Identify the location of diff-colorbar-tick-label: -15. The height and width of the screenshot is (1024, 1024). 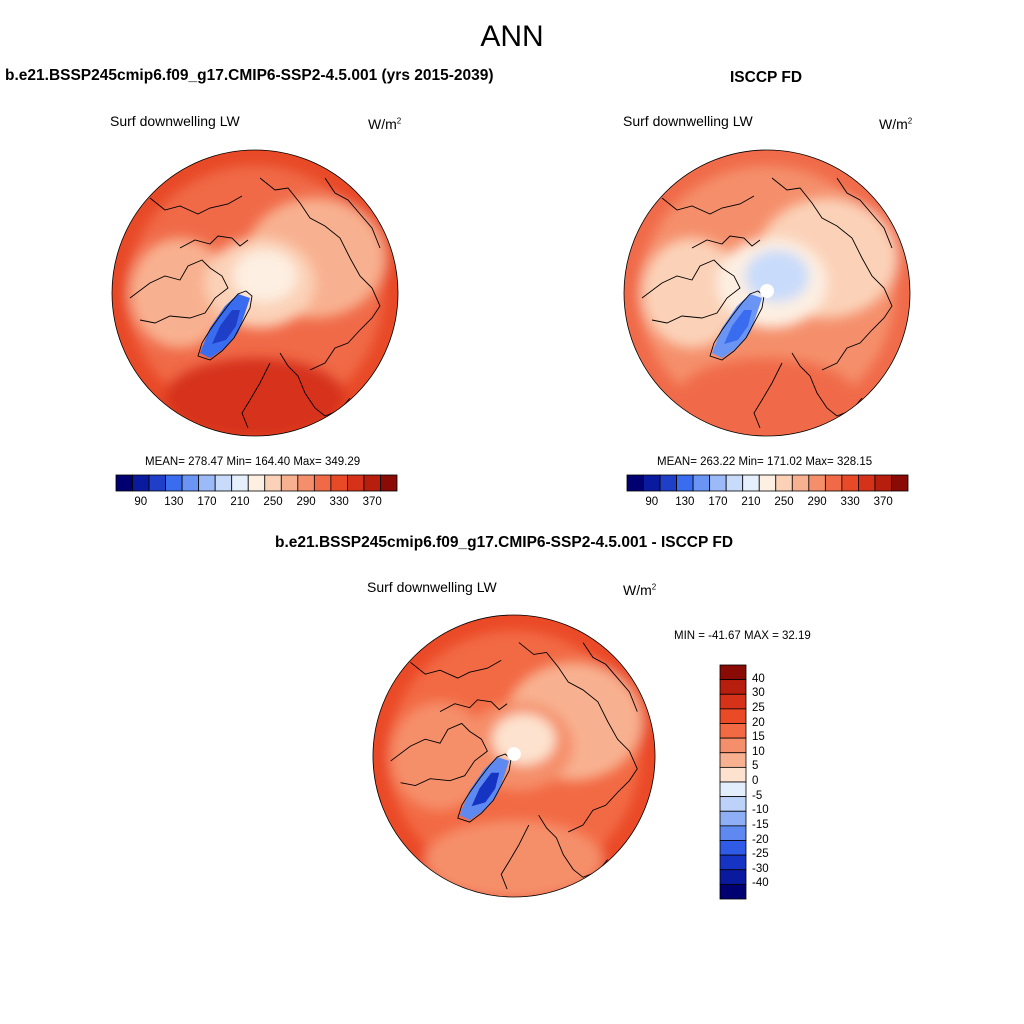
(760, 824).